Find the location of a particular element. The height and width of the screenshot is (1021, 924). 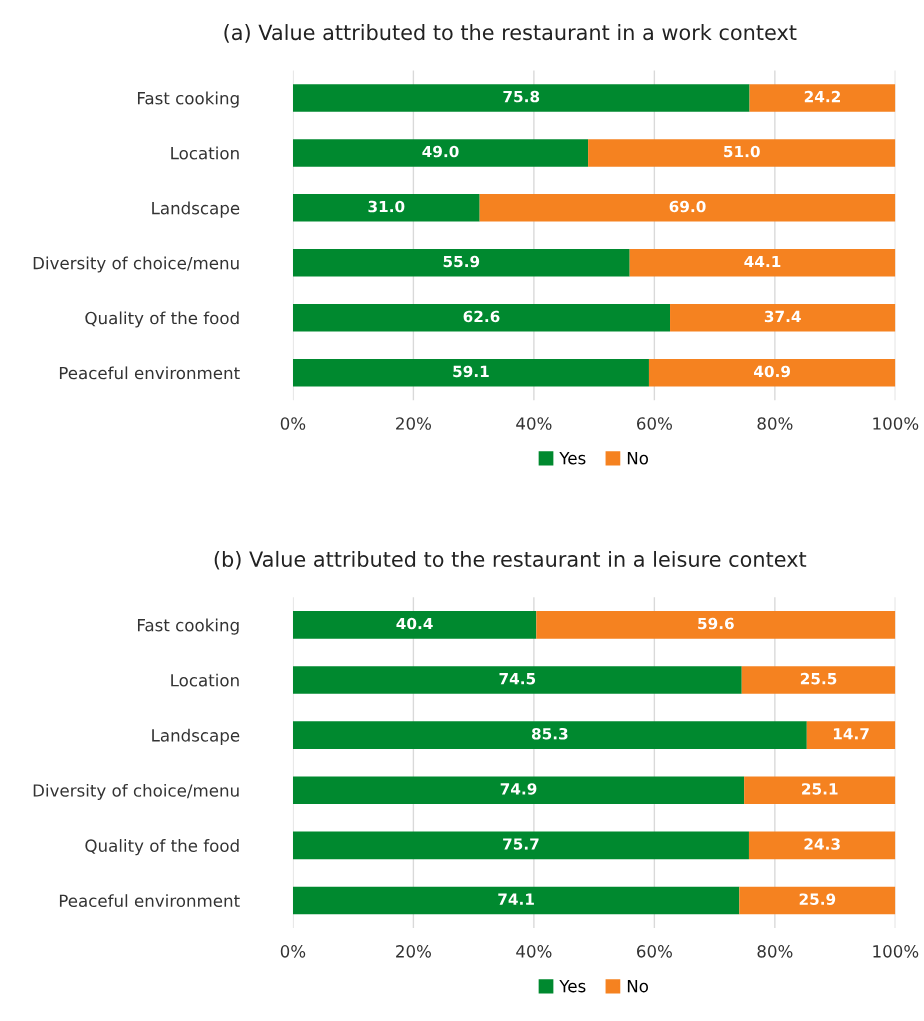

chart-title: (b) Value attributed to the restaurant in a leisure context is located at coordinates (510, 560).